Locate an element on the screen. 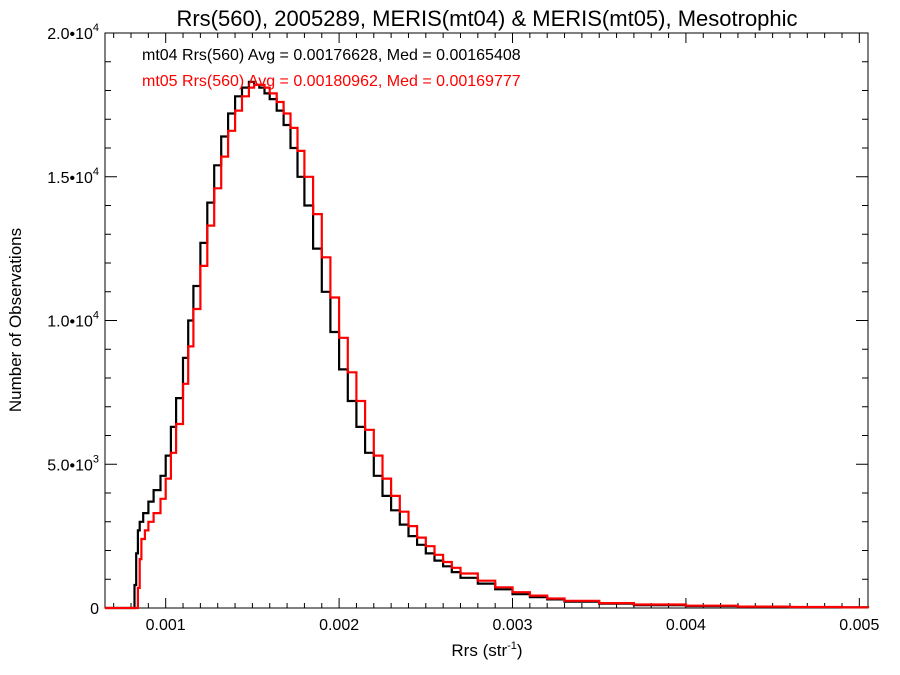 The width and height of the screenshot is (900, 675). x-tick-labels: 0.001 0.002 0.003 0.004 0.005 is located at coordinates (513, 625).